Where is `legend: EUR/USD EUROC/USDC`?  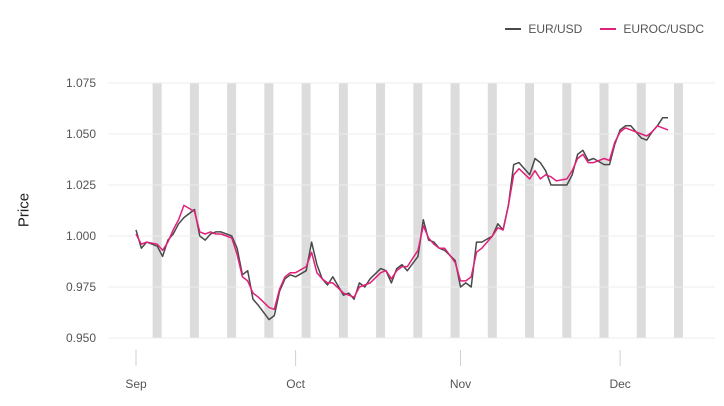 legend: EUR/USD EUROC/USDC is located at coordinates (604, 29).